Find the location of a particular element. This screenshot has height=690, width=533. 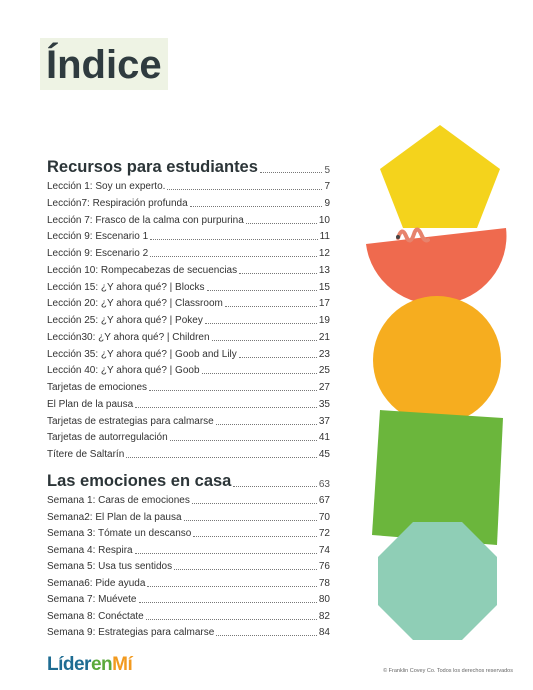

toc-entry: Lección30: ¿Y ahora qué? | Children 21 is located at coordinates (188, 338).